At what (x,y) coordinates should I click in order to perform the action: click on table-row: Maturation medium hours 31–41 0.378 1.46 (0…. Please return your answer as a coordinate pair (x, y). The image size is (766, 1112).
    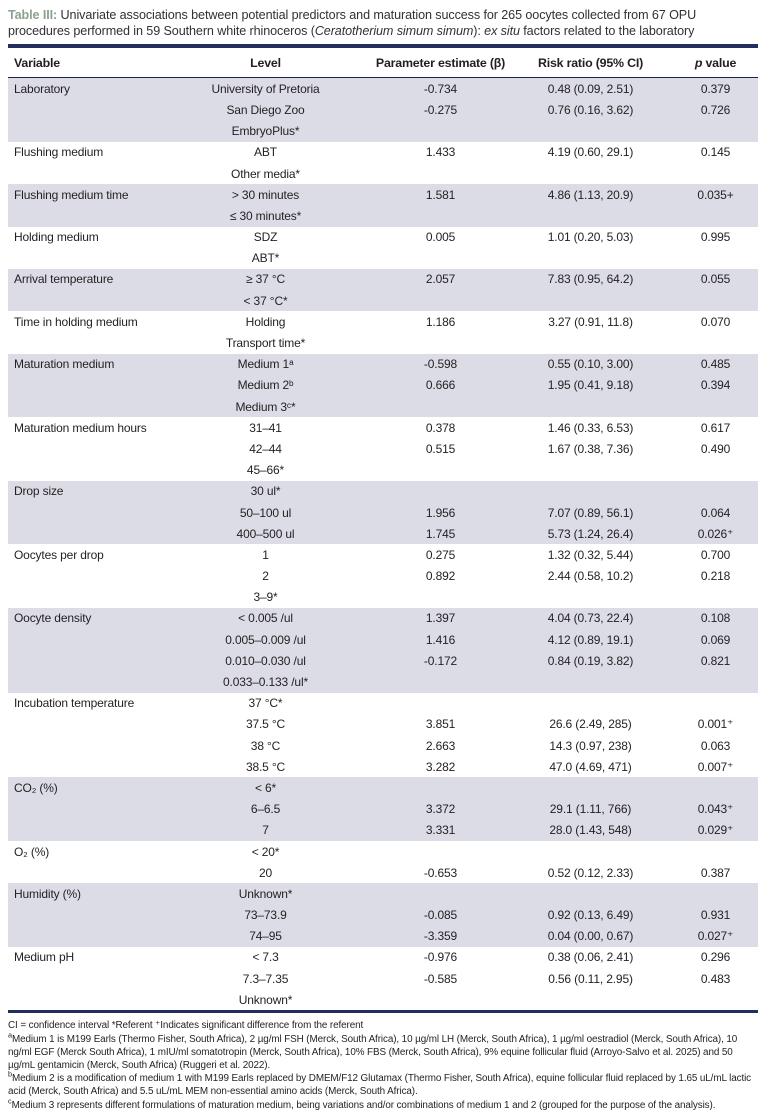
    Looking at the image, I should click on (383, 427).